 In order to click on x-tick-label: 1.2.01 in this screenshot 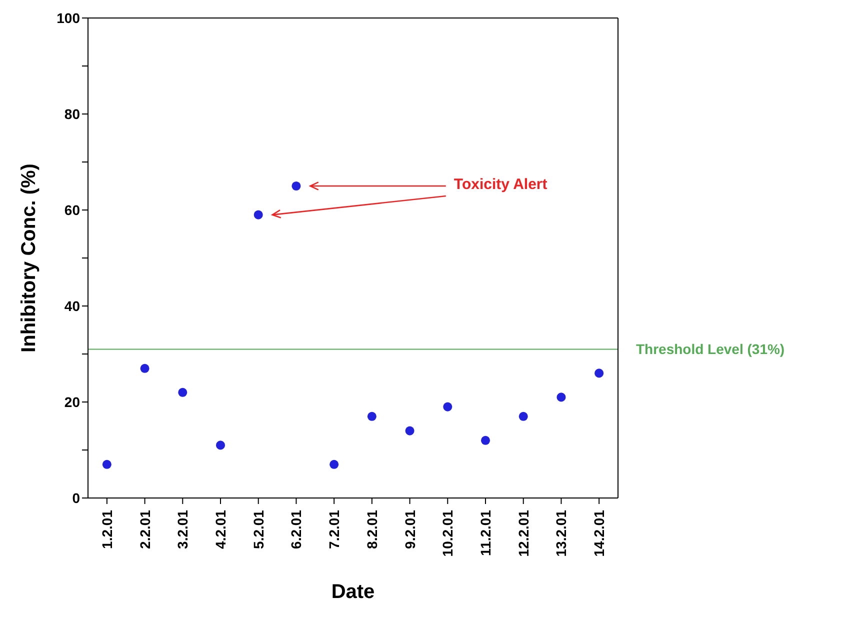, I will do `click(106, 529)`.